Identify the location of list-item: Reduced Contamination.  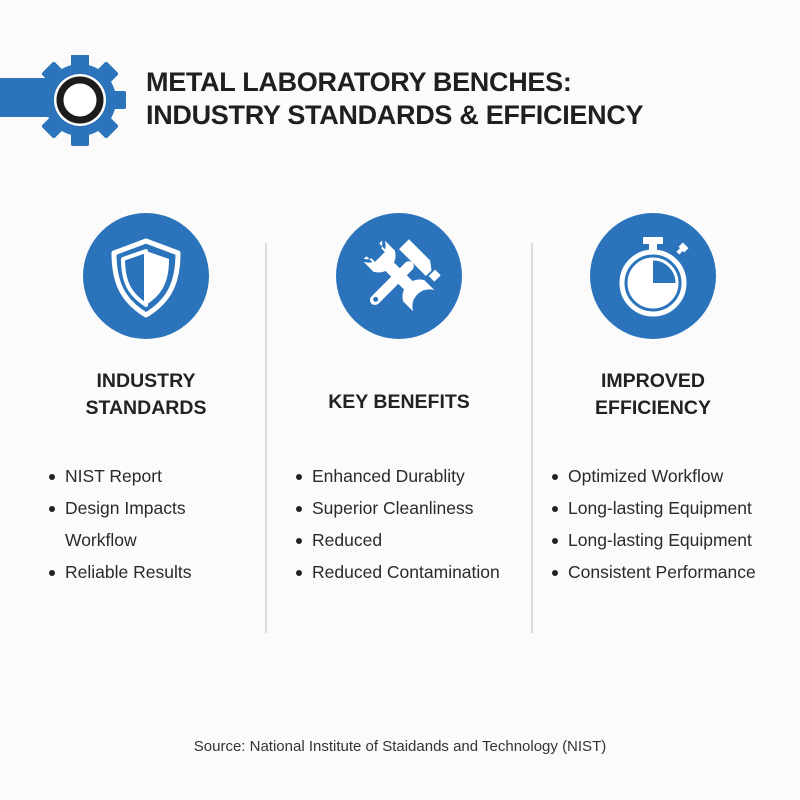
(397, 572).